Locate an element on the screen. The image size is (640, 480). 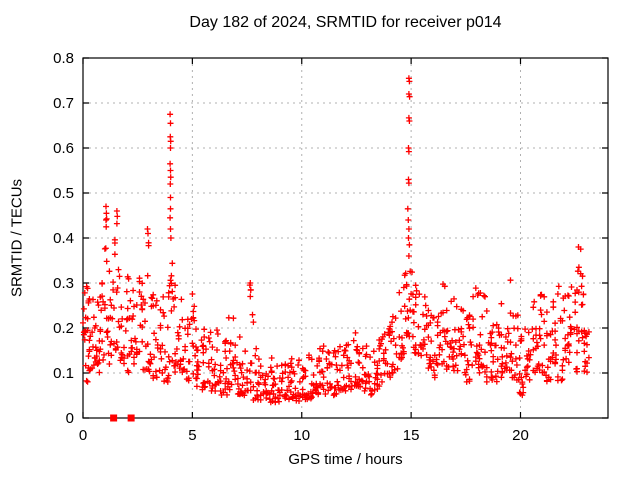
y-tick-label: 0.6 is located at coordinates (63, 148).